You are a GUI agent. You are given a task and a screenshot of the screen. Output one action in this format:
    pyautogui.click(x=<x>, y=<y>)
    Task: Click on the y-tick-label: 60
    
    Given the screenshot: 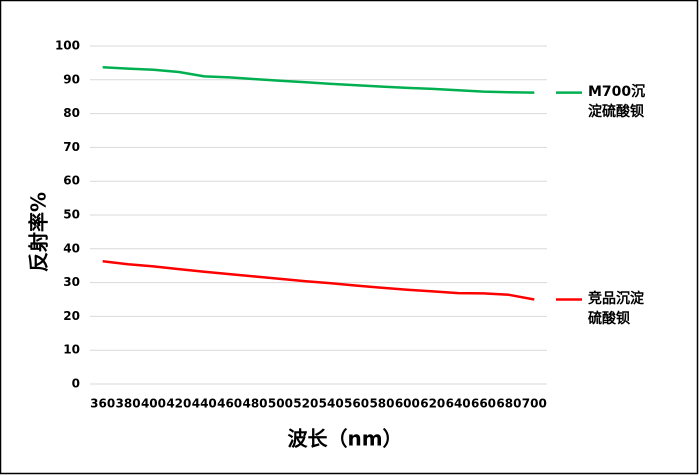 What is the action you would take?
    pyautogui.click(x=71, y=181)
    